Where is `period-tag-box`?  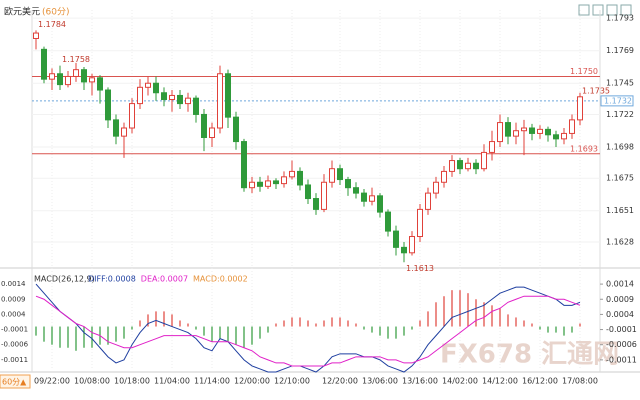 period-tag-box is located at coordinates (15, 381).